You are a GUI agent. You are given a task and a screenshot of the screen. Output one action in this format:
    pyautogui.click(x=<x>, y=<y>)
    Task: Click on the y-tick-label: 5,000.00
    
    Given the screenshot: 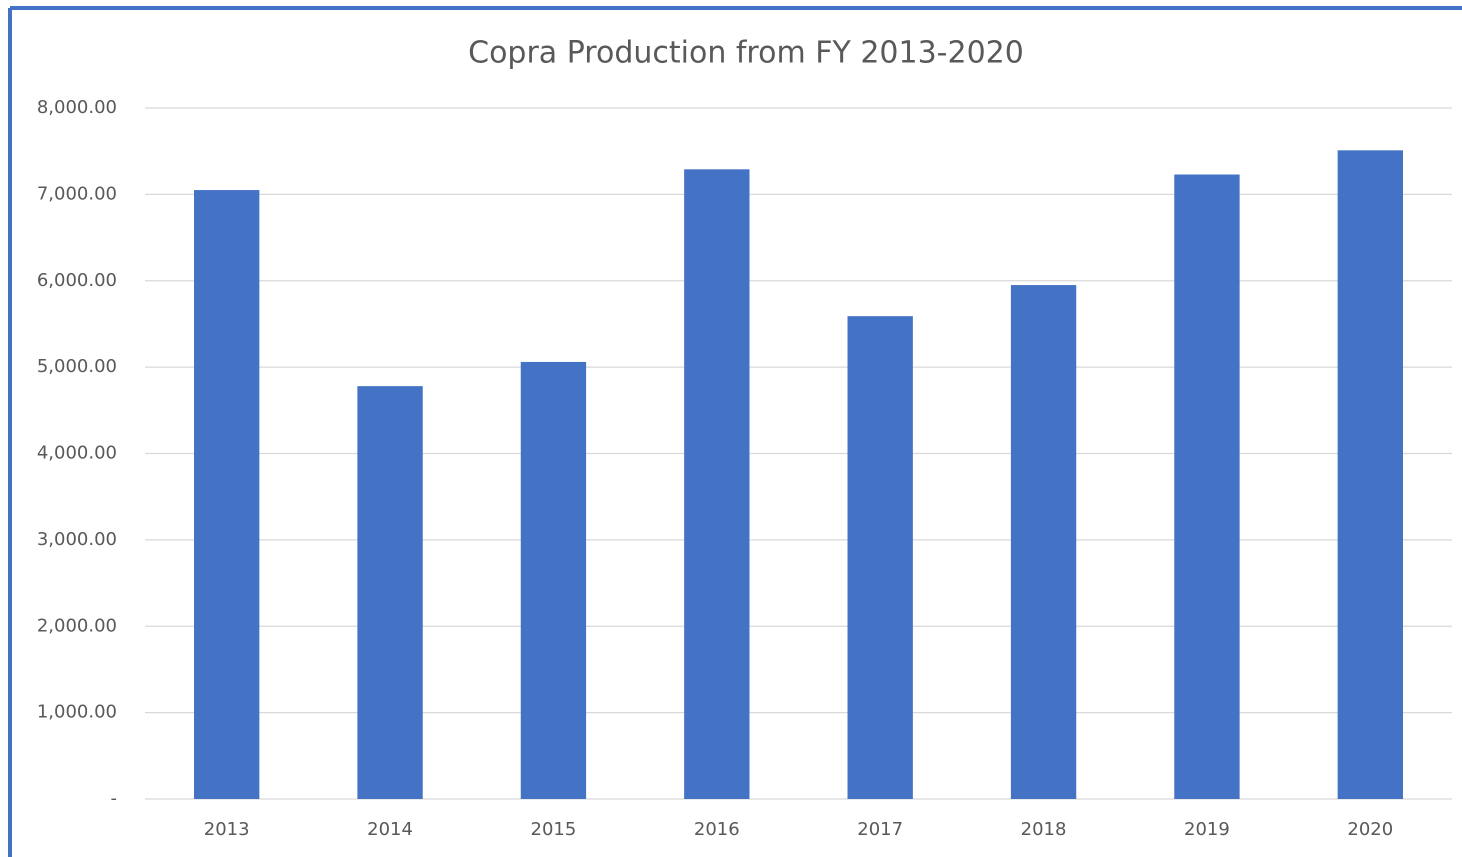 What is the action you would take?
    pyautogui.click(x=77, y=366)
    